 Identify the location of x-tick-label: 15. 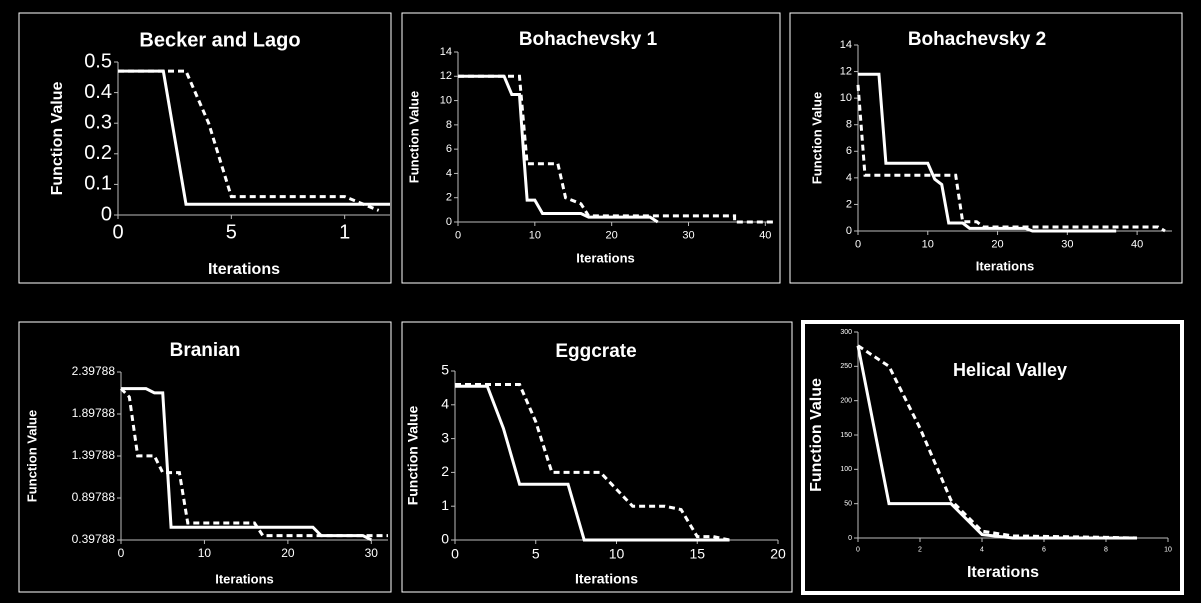
(697, 554).